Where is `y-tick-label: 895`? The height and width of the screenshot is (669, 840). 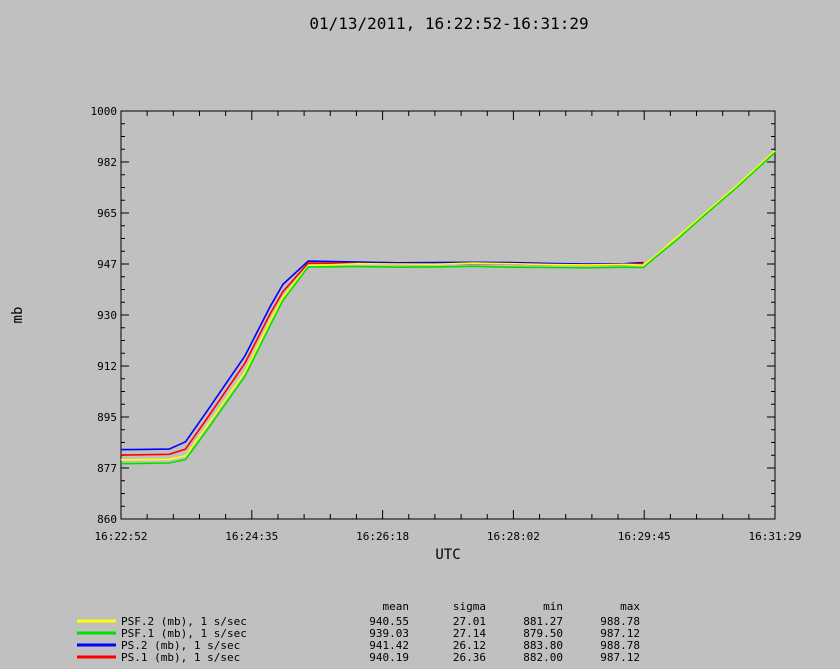
y-tick-label: 895 is located at coordinates (107, 417).